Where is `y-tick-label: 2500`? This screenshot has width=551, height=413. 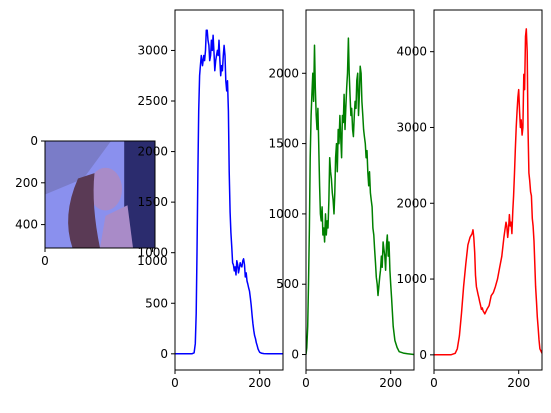
y-tick-label: 2500 is located at coordinates (152, 101).